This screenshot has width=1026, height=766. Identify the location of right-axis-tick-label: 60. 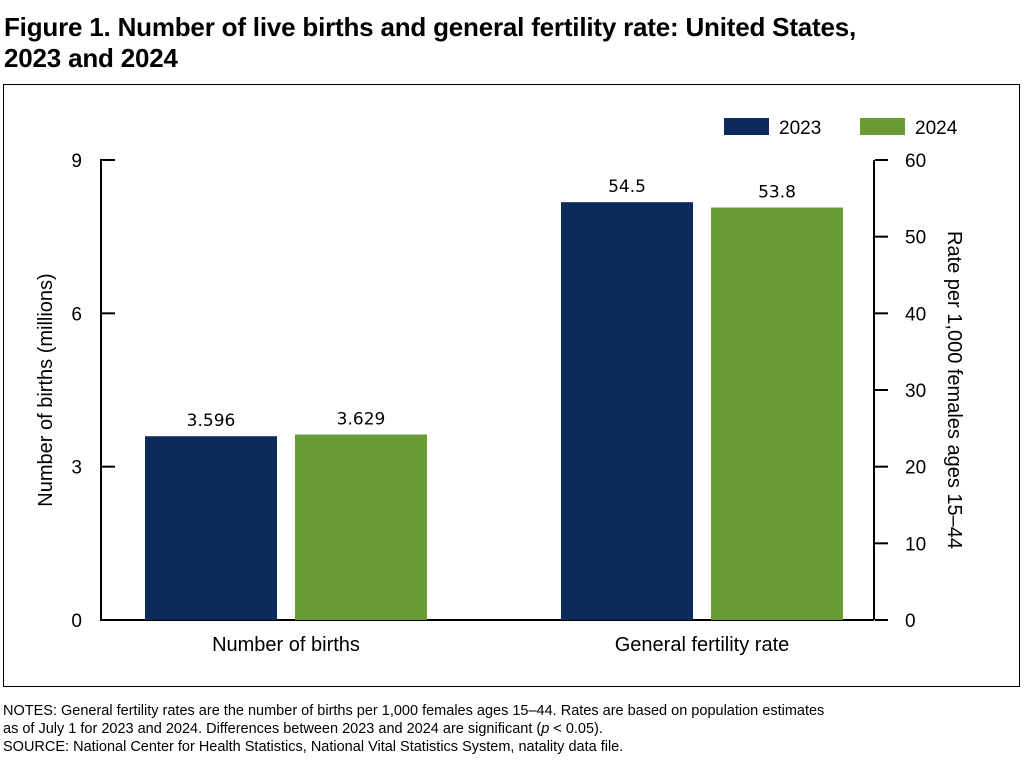
(915, 161).